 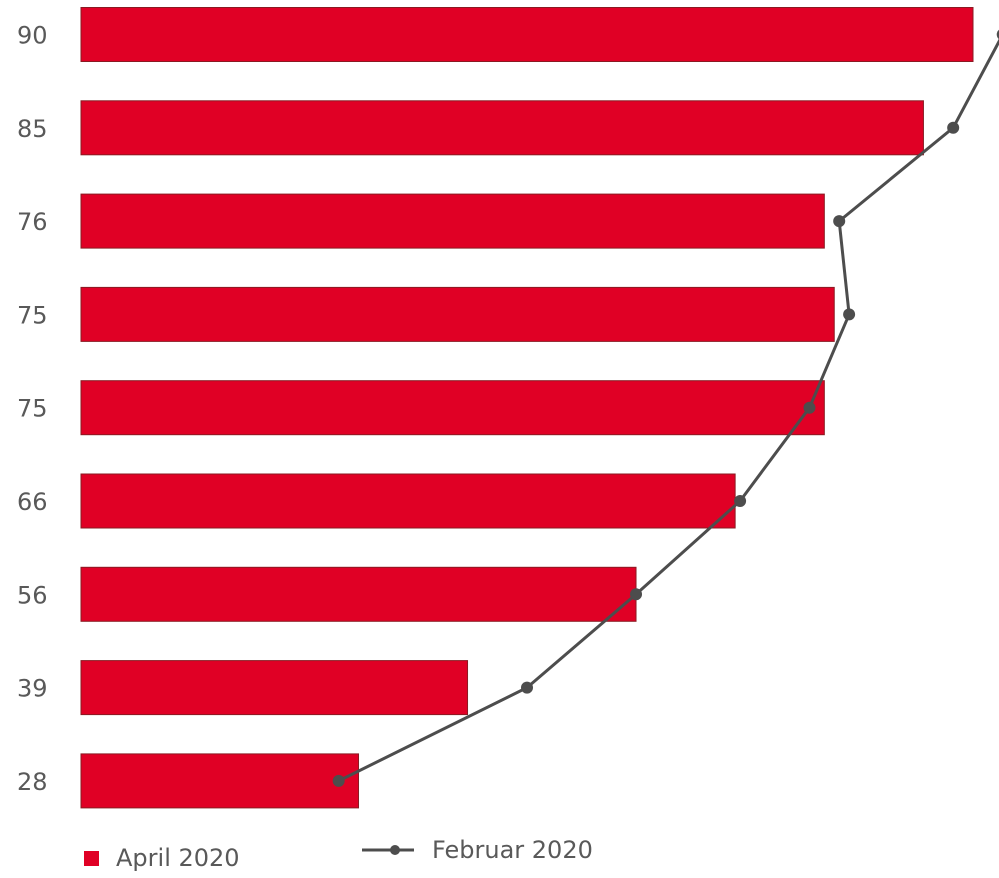 I want to click on category-tick-label: 76, so click(x=32, y=222).